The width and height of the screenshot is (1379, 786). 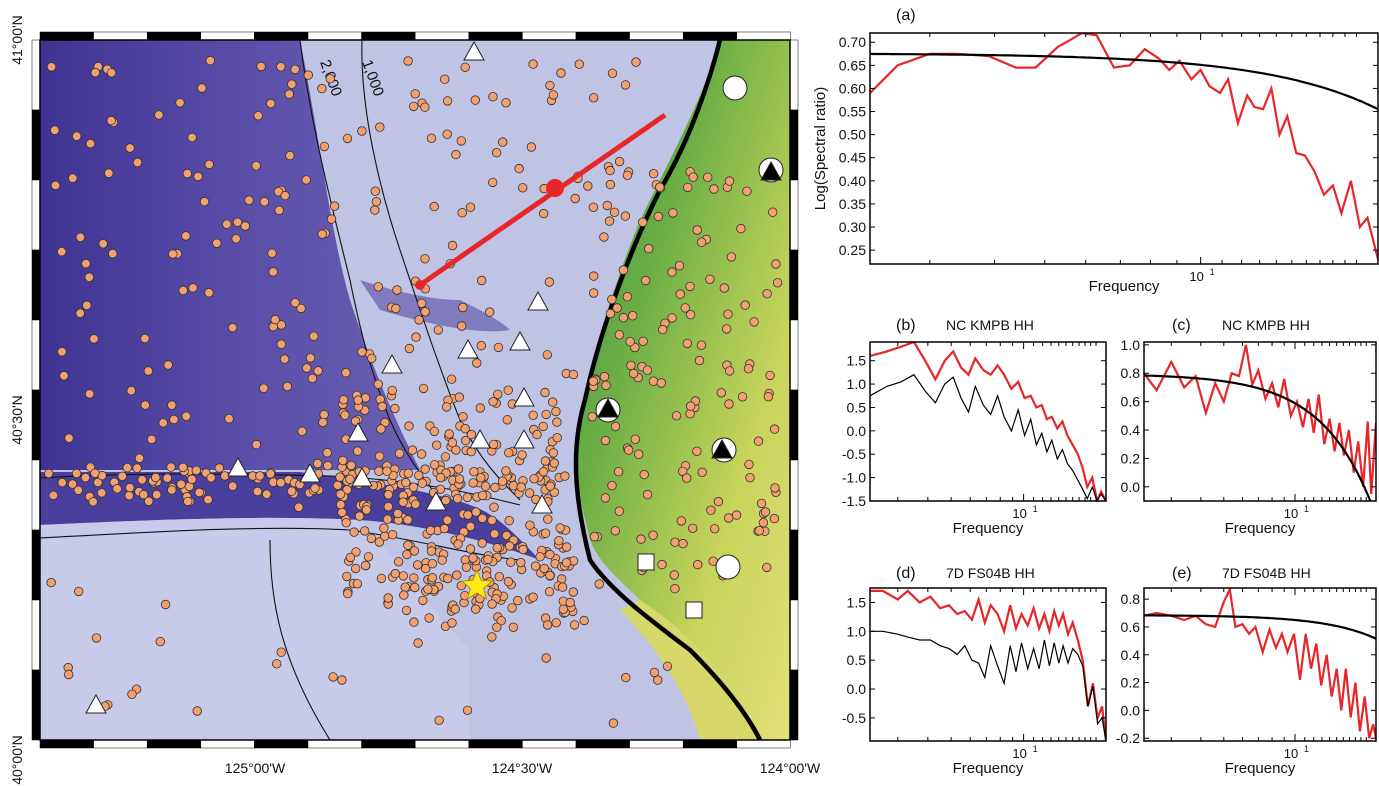 I want to click on frame-tick-left, so click(x=36, y=705).